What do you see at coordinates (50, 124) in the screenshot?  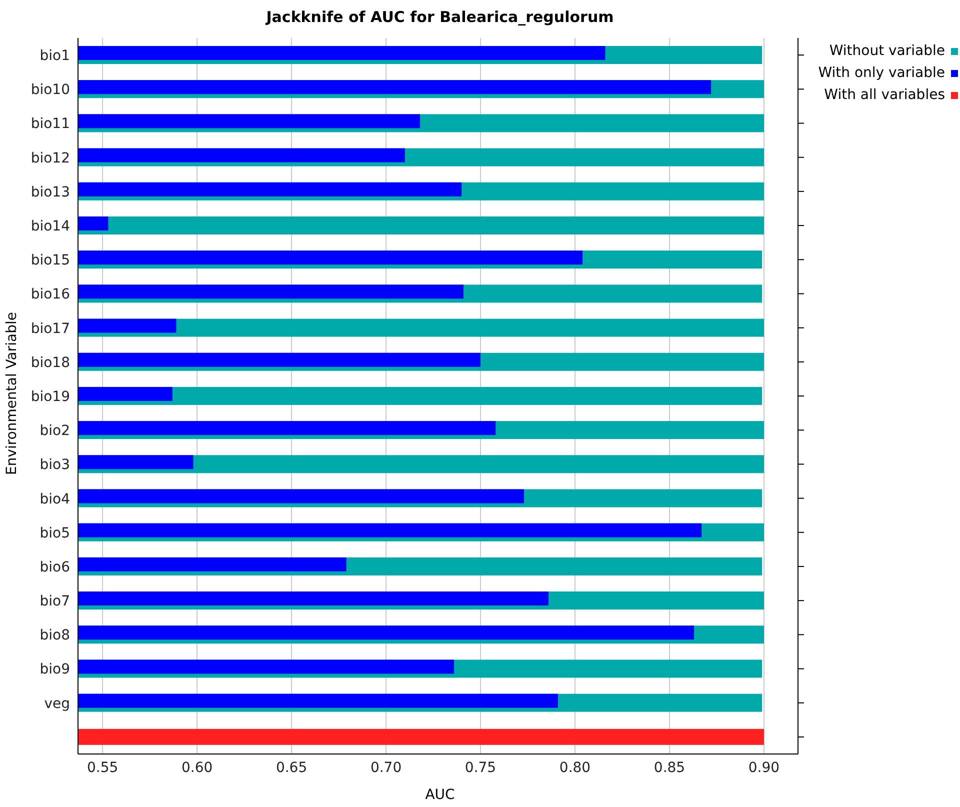 I see `y-tick-label: bio11` at bounding box center [50, 124].